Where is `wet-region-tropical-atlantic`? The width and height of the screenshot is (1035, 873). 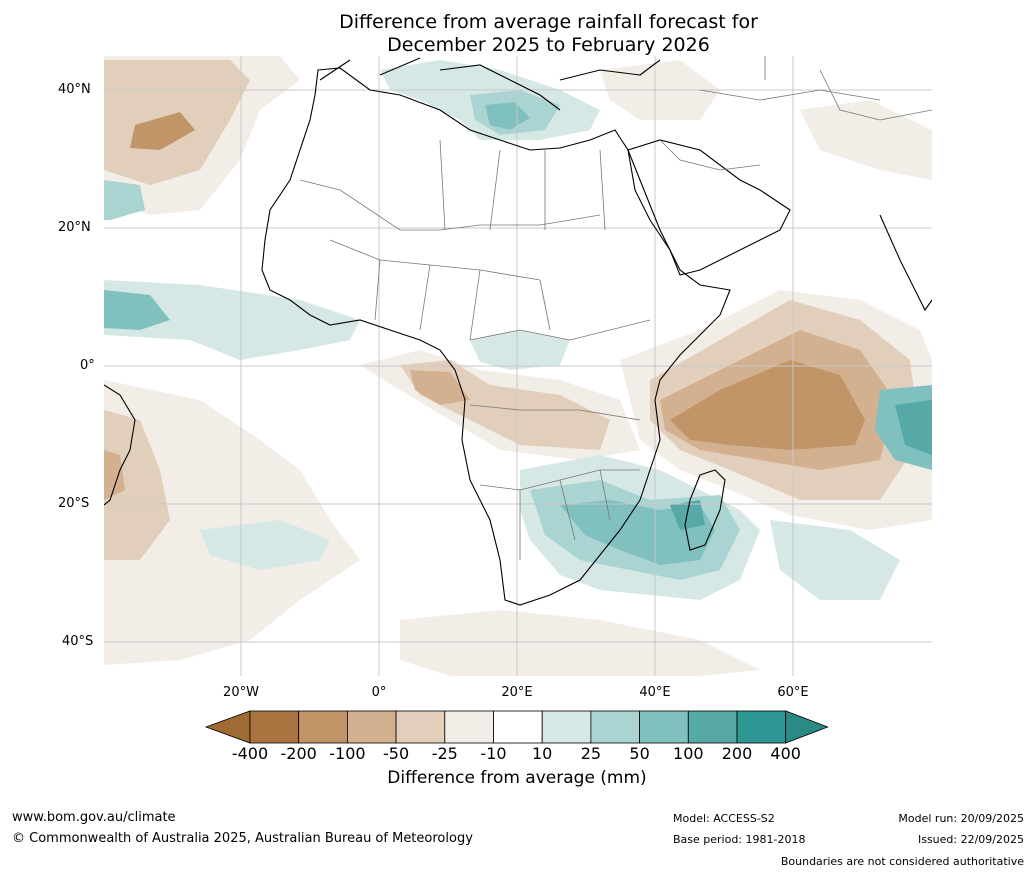 wet-region-tropical-atlantic is located at coordinates (232, 320).